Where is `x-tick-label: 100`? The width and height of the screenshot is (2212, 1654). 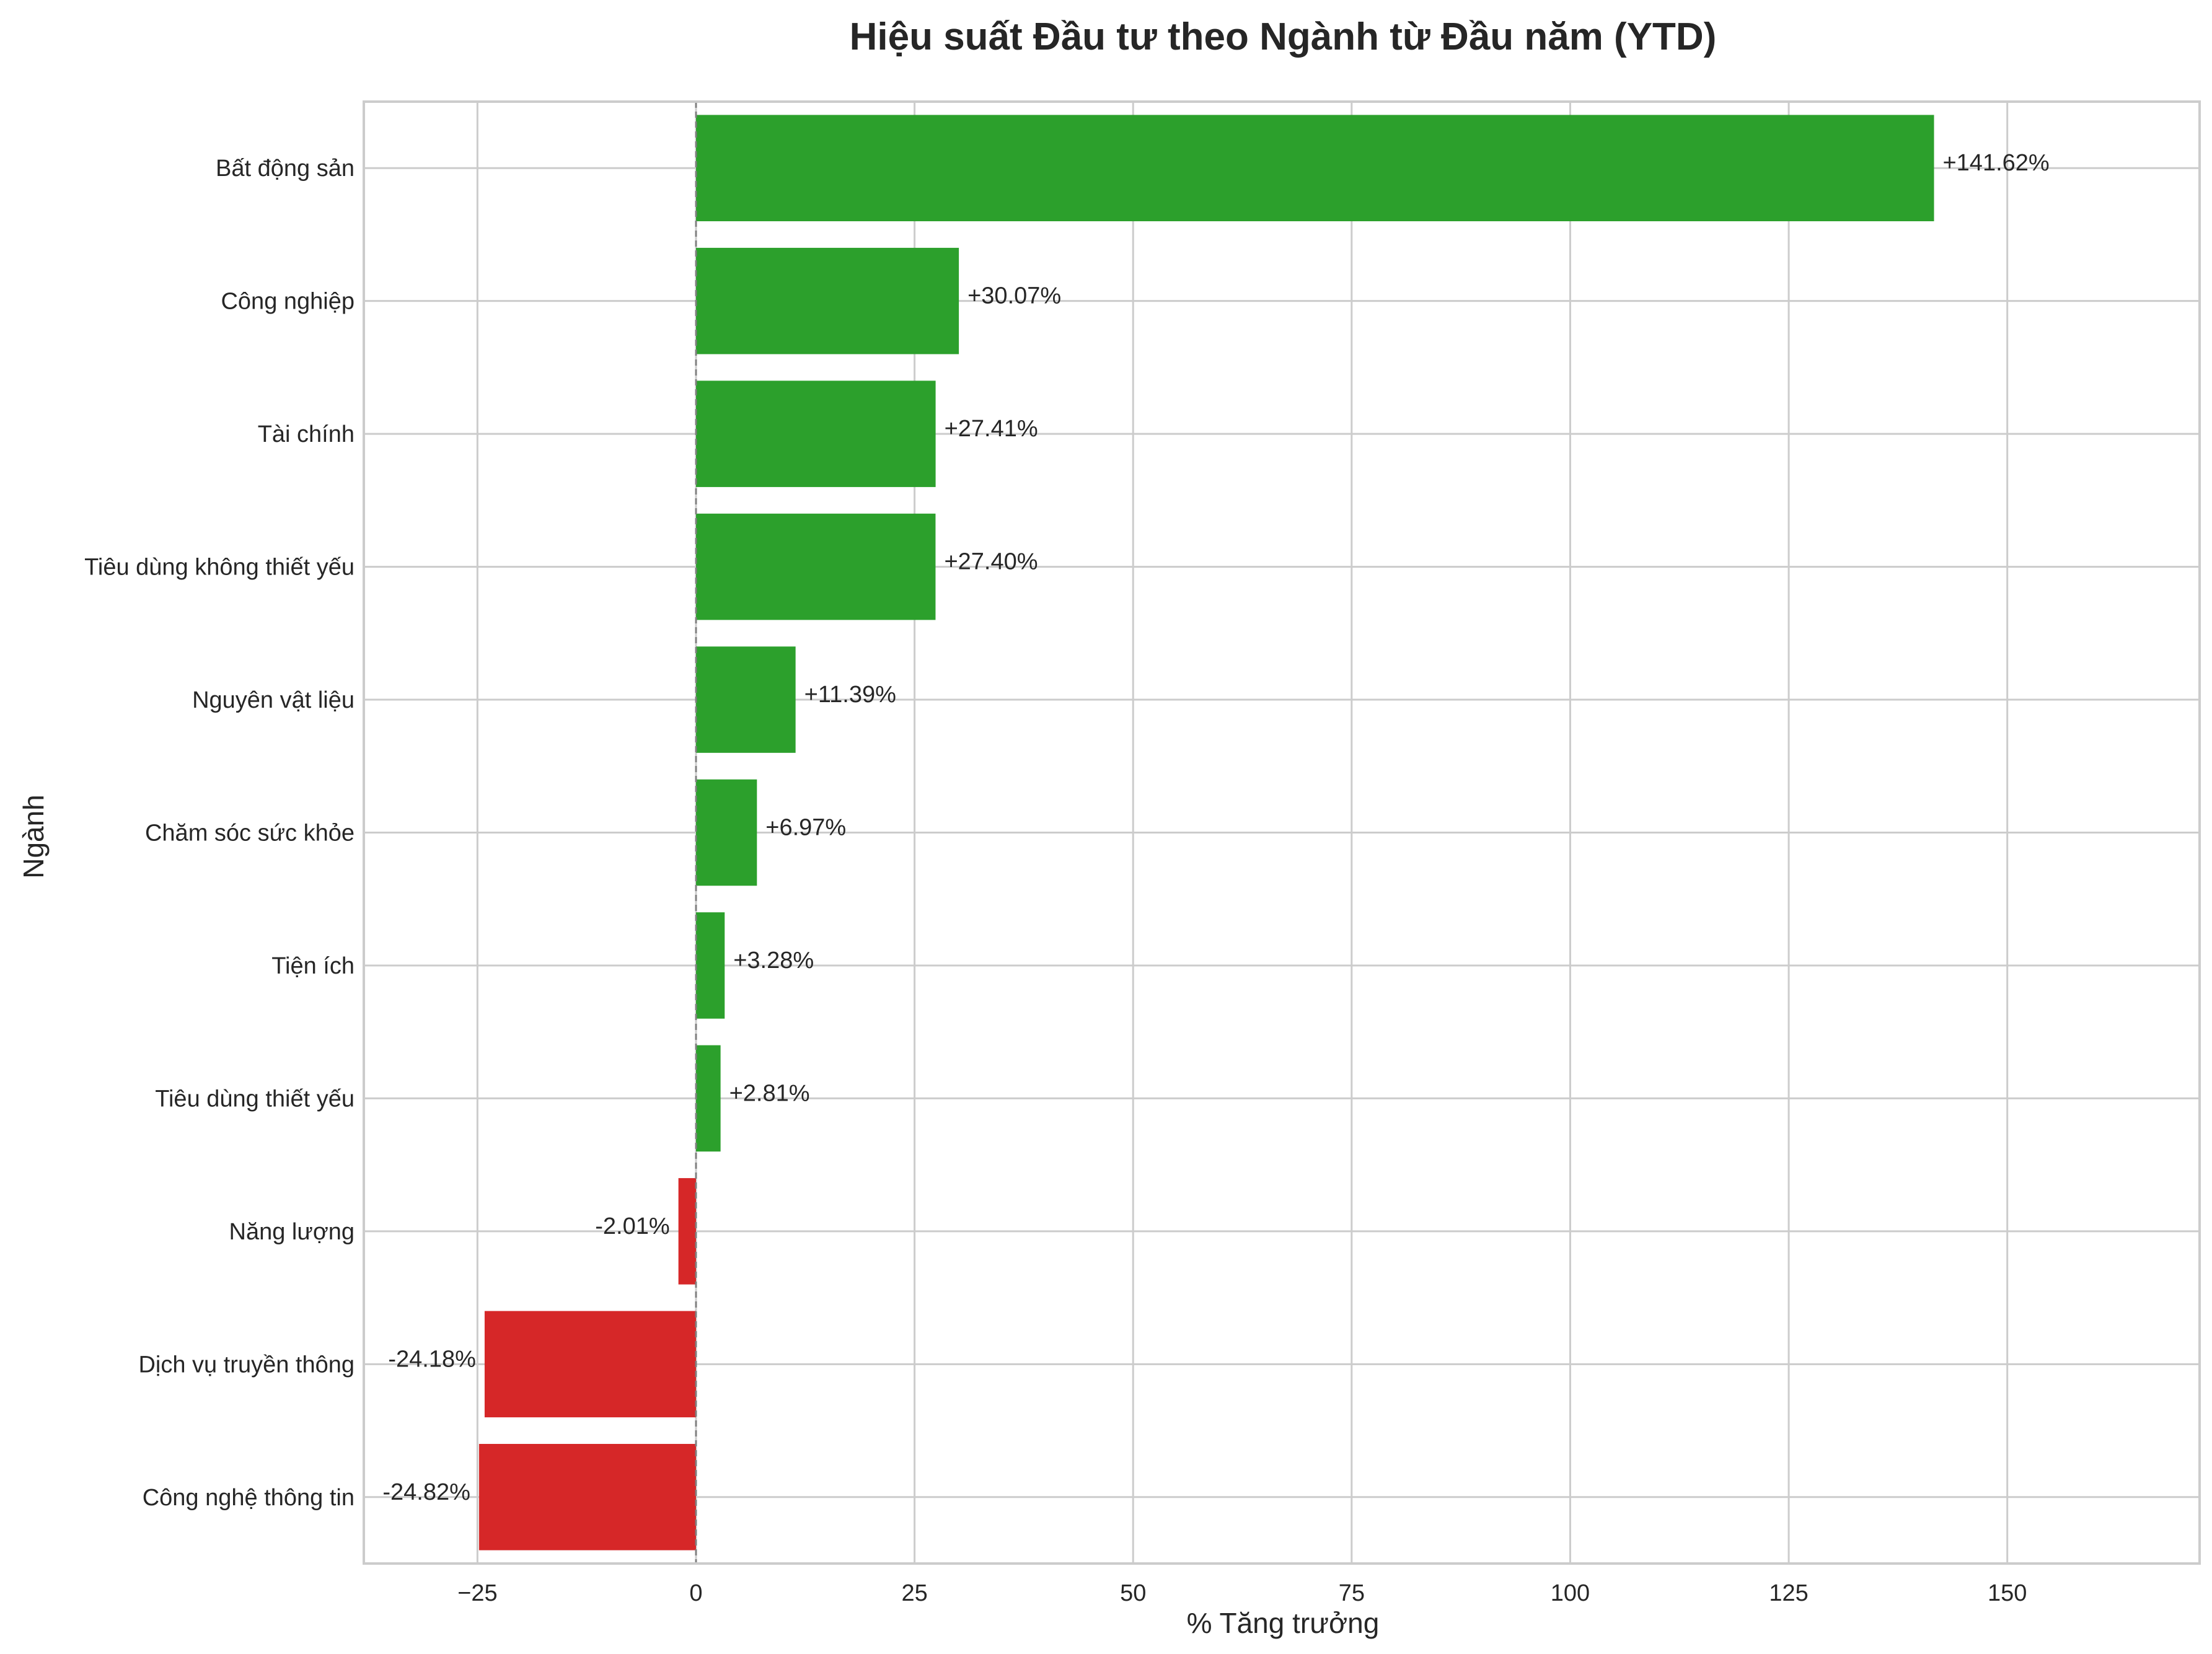 x-tick-label: 100 is located at coordinates (1570, 1593).